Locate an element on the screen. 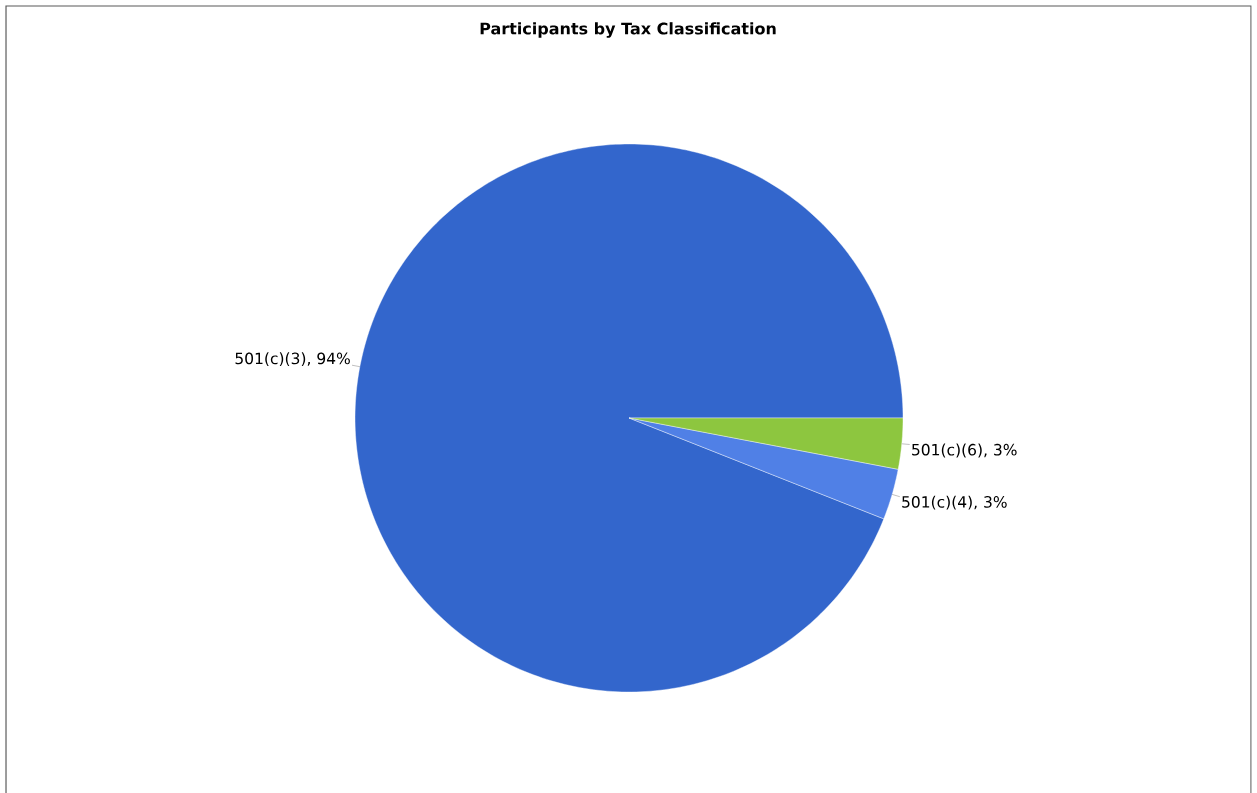 The width and height of the screenshot is (1257, 793). data-label: , 94% is located at coordinates (328, 359).